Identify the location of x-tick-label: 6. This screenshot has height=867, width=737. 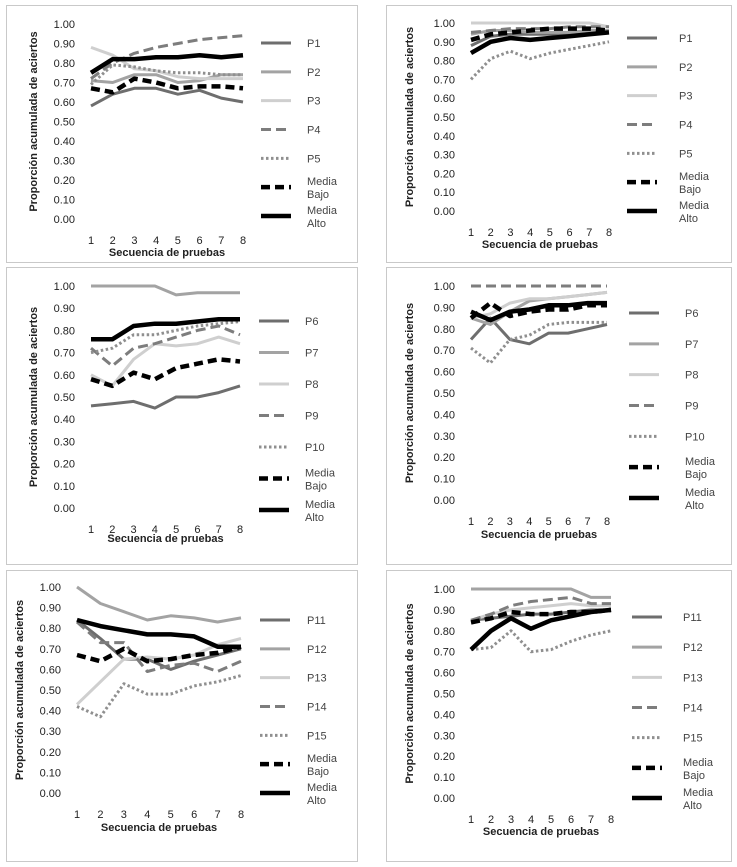
(197, 530).